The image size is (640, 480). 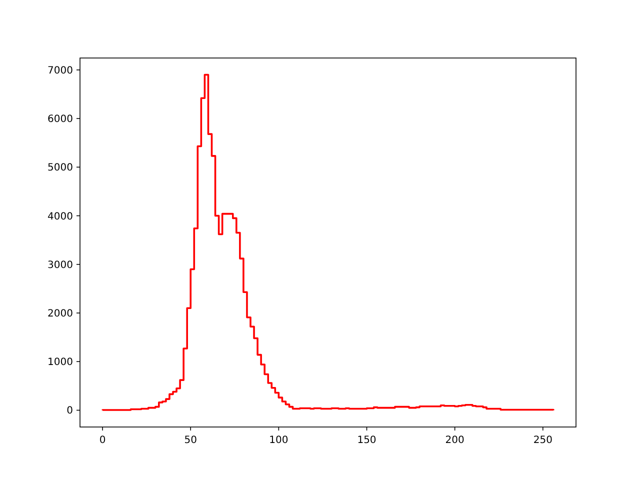 What do you see at coordinates (366, 440) in the screenshot?
I see `x-tick-label: 150` at bounding box center [366, 440].